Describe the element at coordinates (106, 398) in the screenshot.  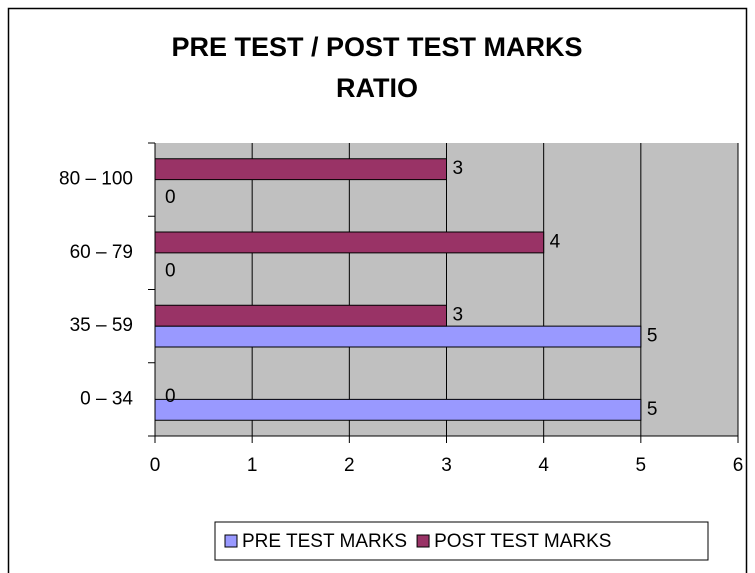
I see `y-tick-label: 0 – 34` at that location.